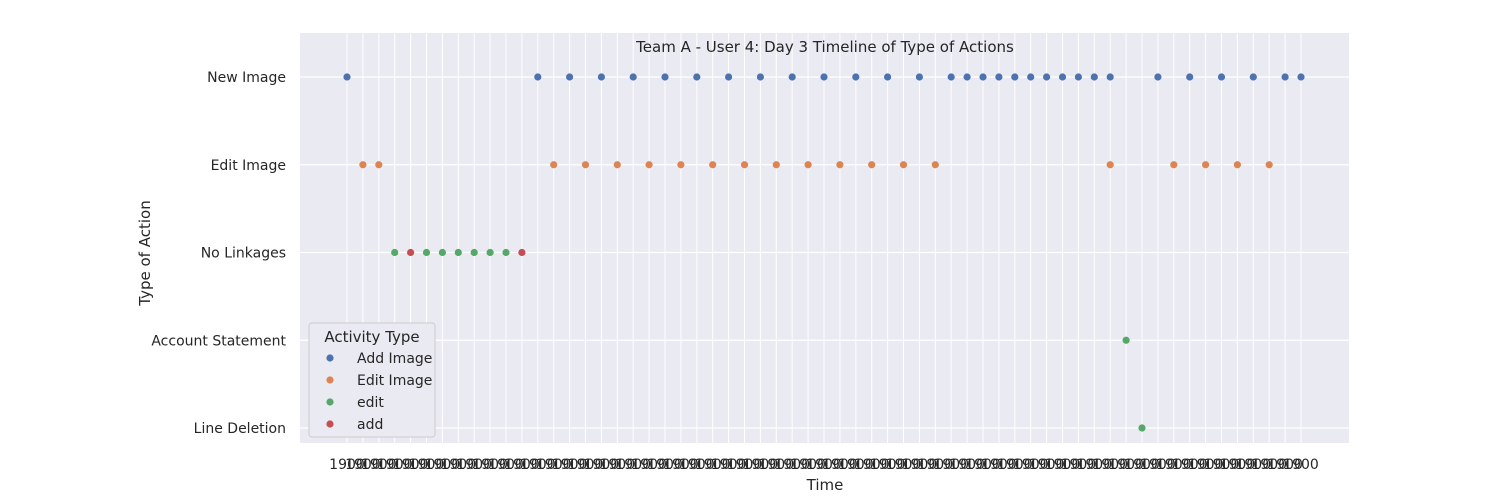 The image size is (1500, 500). Describe the element at coordinates (379, 392) in the screenshot. I see `legend-items: Add Image Edit Image edit add` at that location.